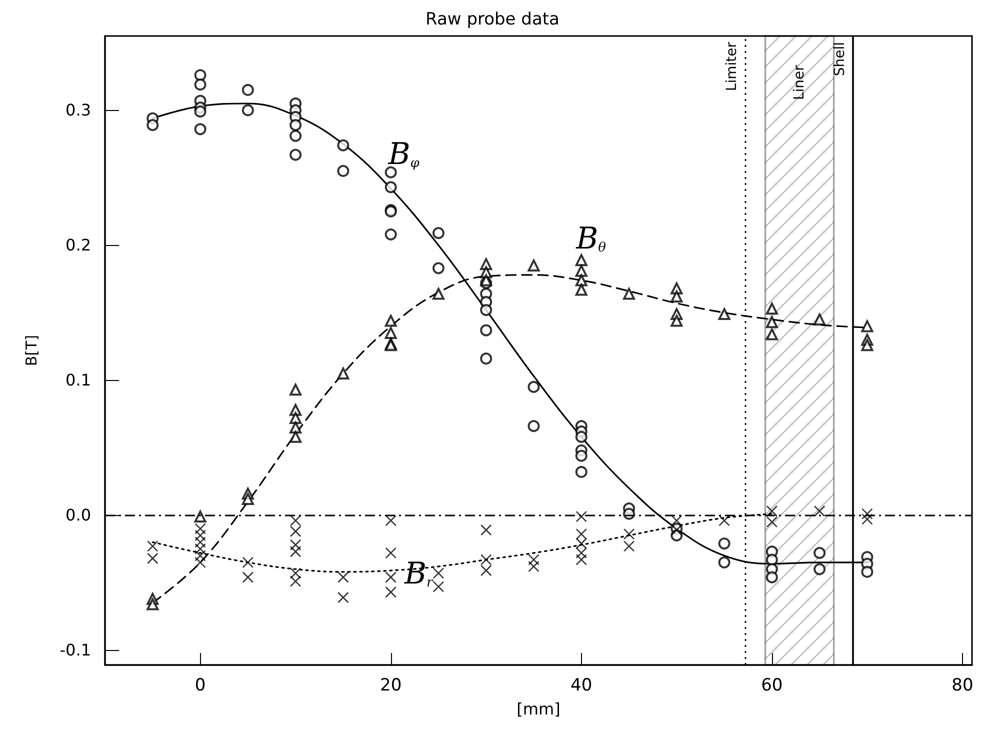 The image size is (985, 736). What do you see at coordinates (538, 709) in the screenshot?
I see `x-axis-title: [mm]` at bounding box center [538, 709].